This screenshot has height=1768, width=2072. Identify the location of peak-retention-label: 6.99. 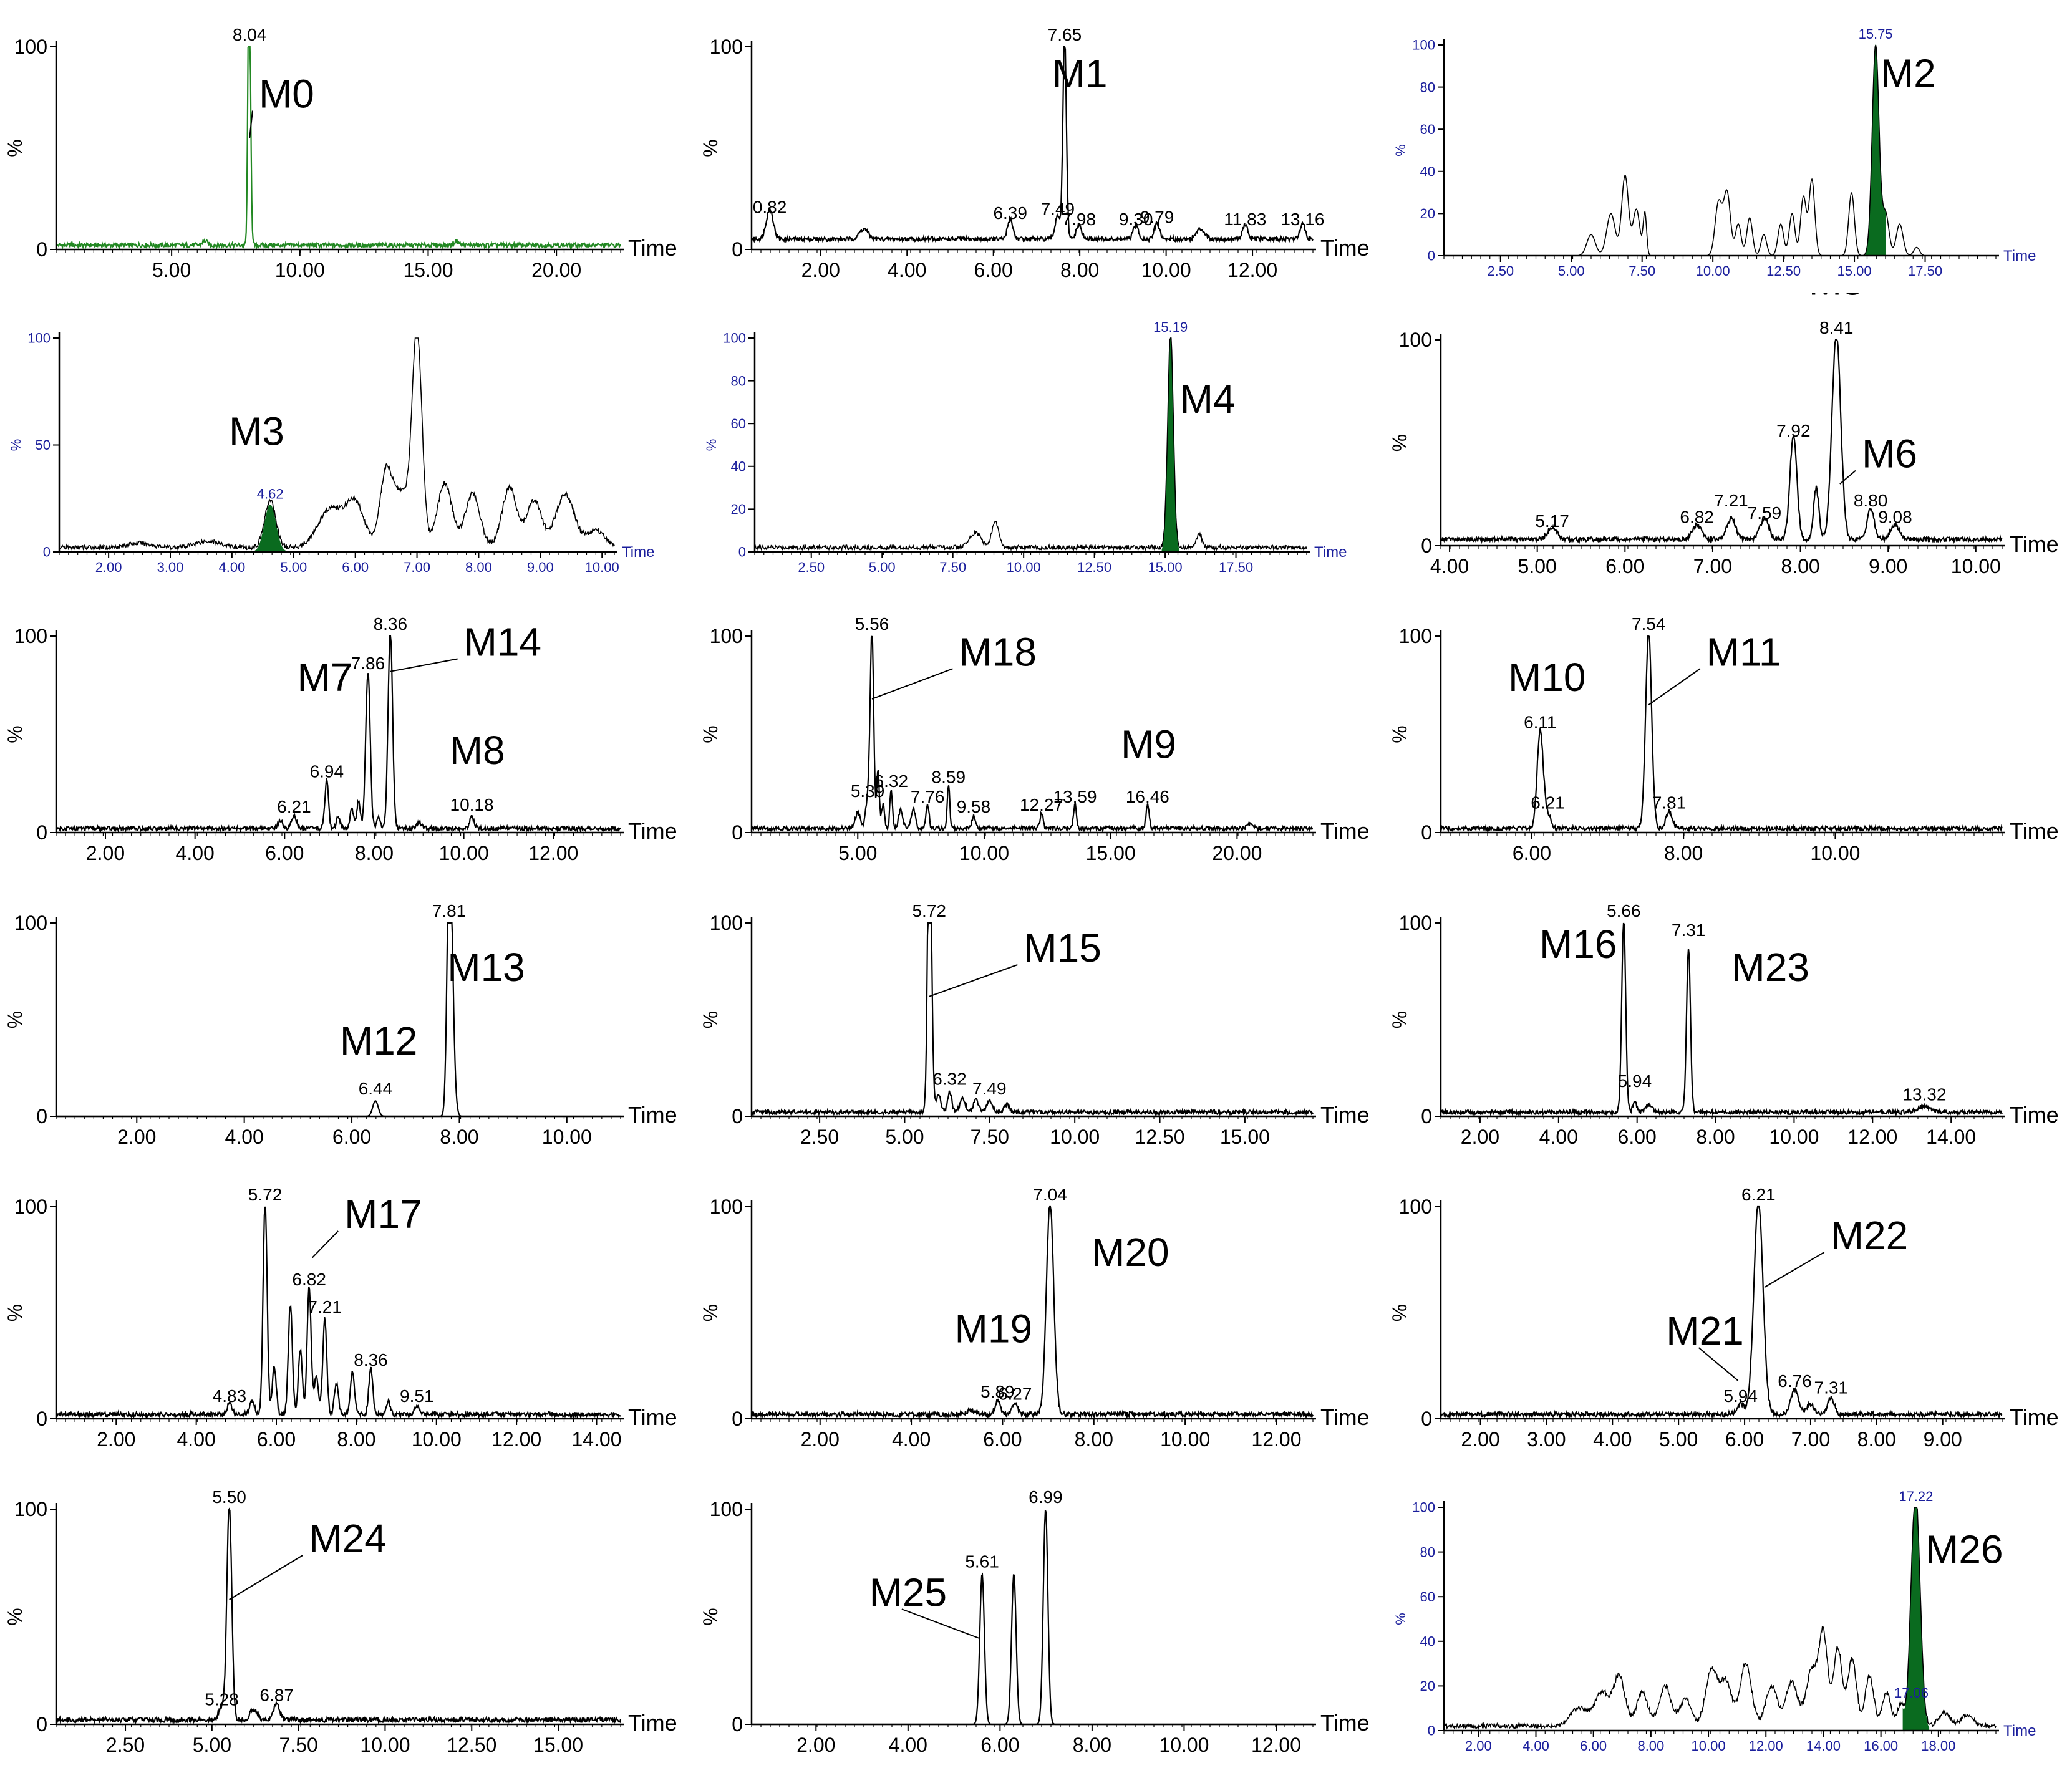
(1046, 1497).